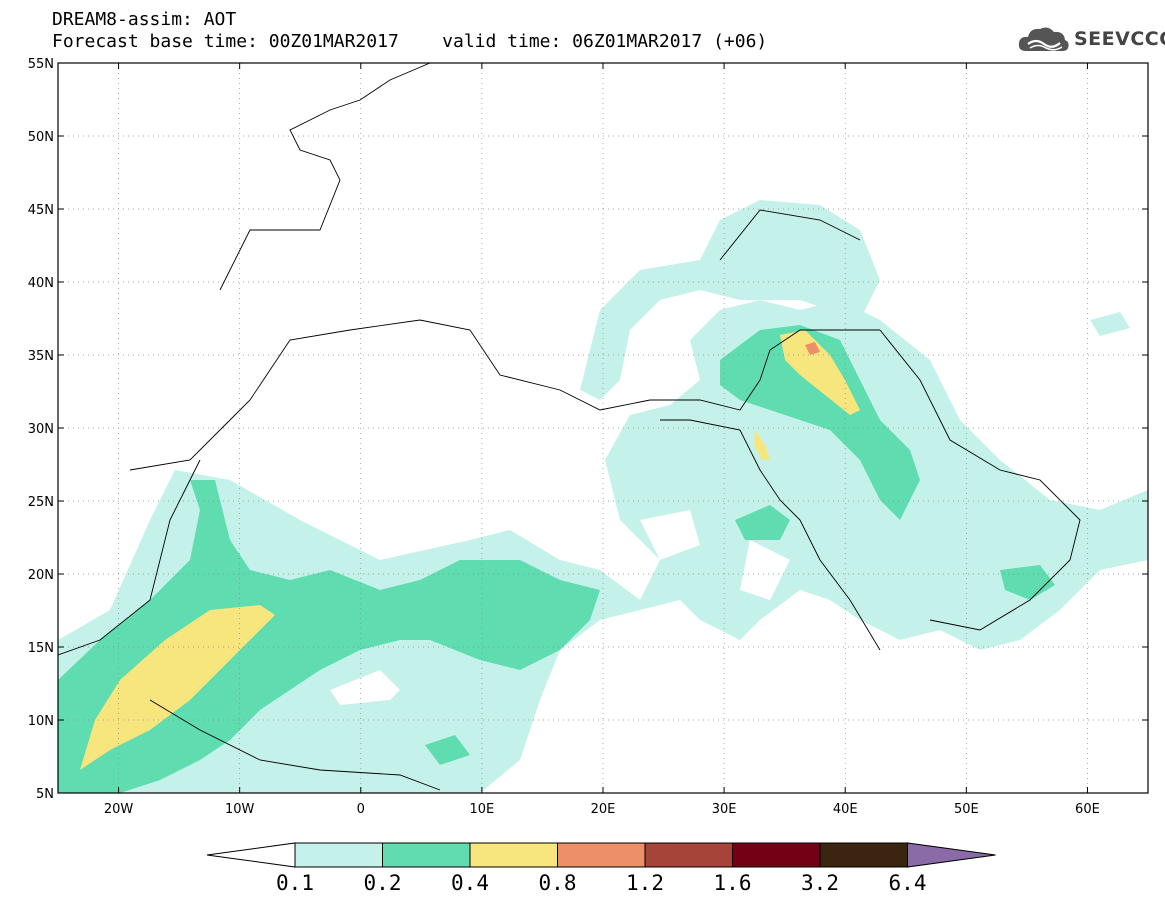  I want to click on lat-tick-label: 40N, so click(41, 283).